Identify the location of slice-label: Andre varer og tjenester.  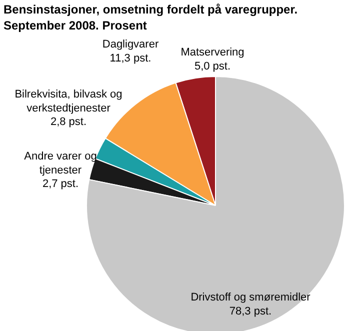
(60, 163).